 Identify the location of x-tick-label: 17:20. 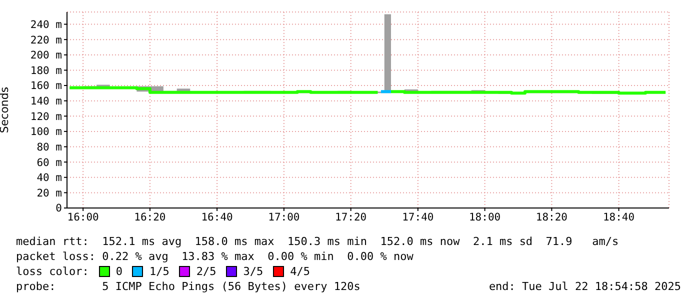
(351, 217).